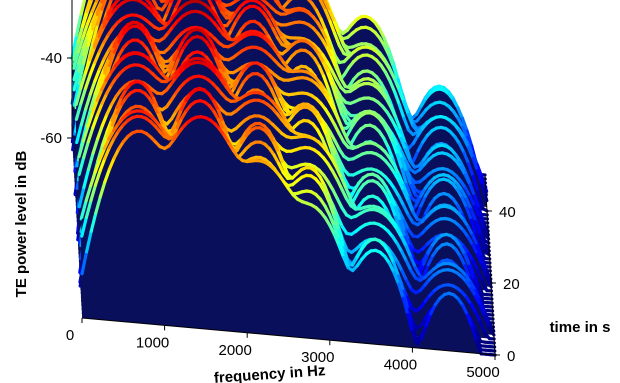  Describe the element at coordinates (51, 138) in the screenshot. I see `z-tick-label: -60` at that location.